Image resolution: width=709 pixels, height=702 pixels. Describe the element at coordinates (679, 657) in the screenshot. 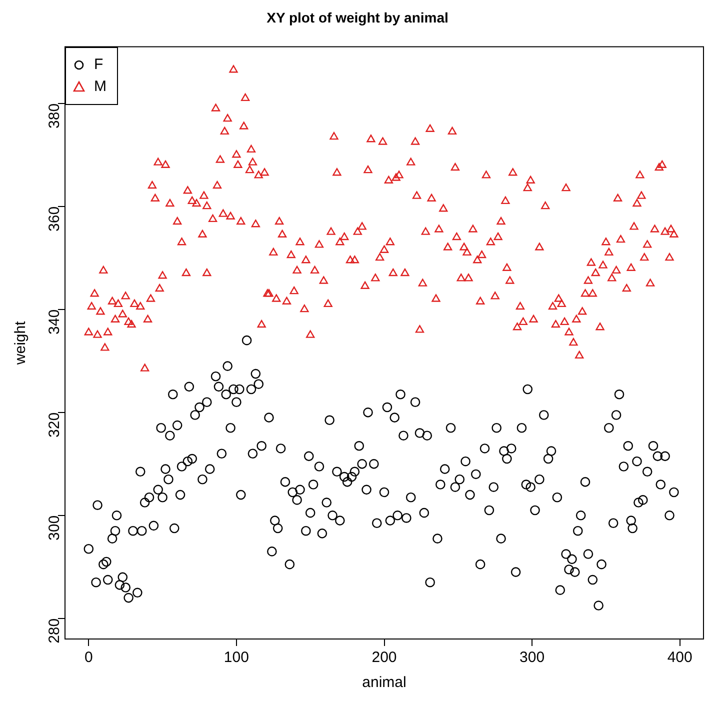

I see `x-tick-label: 400` at that location.